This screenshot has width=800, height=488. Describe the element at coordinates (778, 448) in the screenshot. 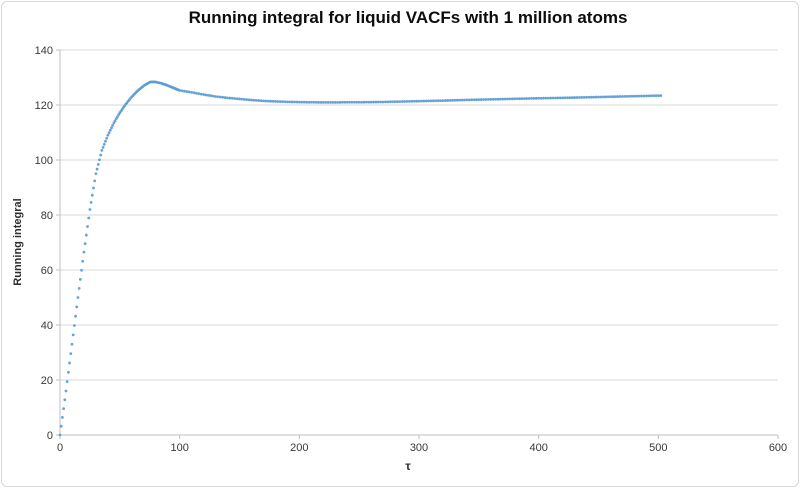

I see `x-tick-label: 600` at that location.